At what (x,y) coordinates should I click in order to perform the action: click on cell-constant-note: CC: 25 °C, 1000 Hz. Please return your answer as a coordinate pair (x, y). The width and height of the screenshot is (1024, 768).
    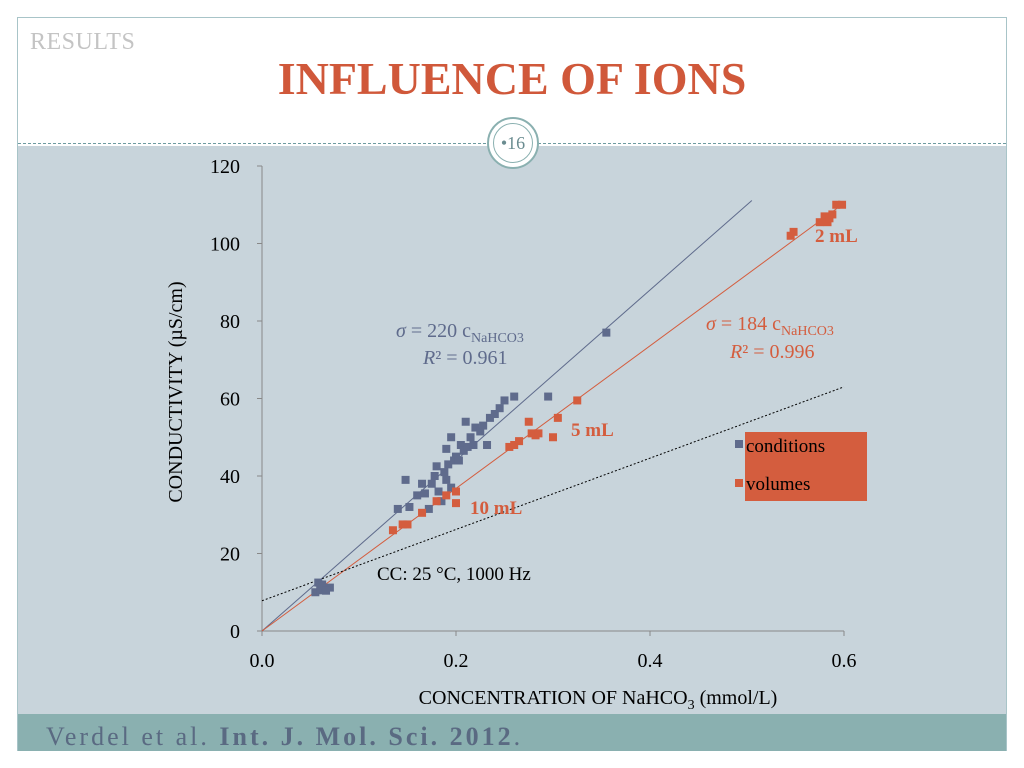
    Looking at the image, I should click on (454, 574).